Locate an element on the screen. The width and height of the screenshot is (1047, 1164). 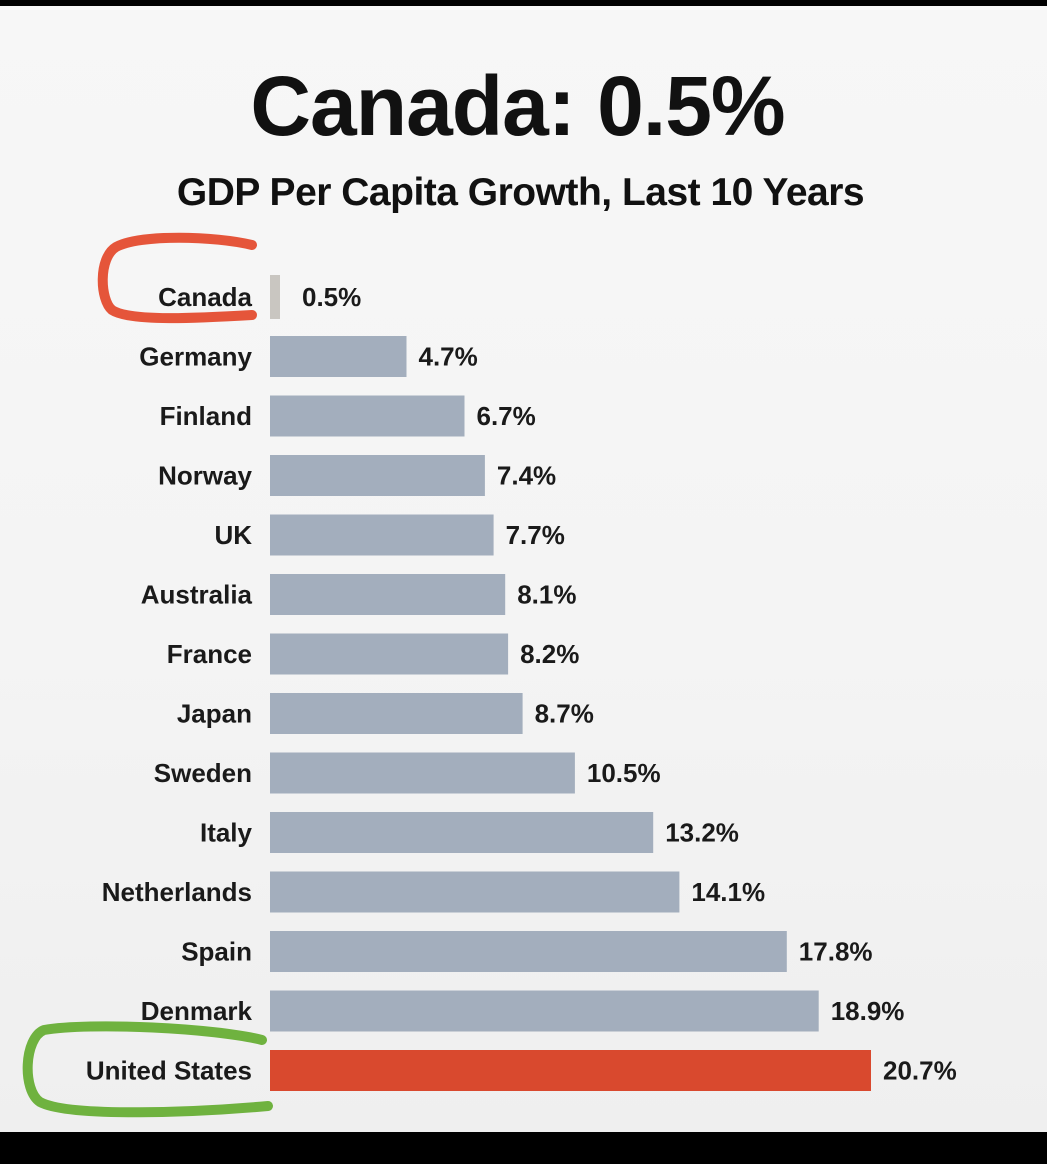
category-label-spain: Spain is located at coordinates (216, 952).